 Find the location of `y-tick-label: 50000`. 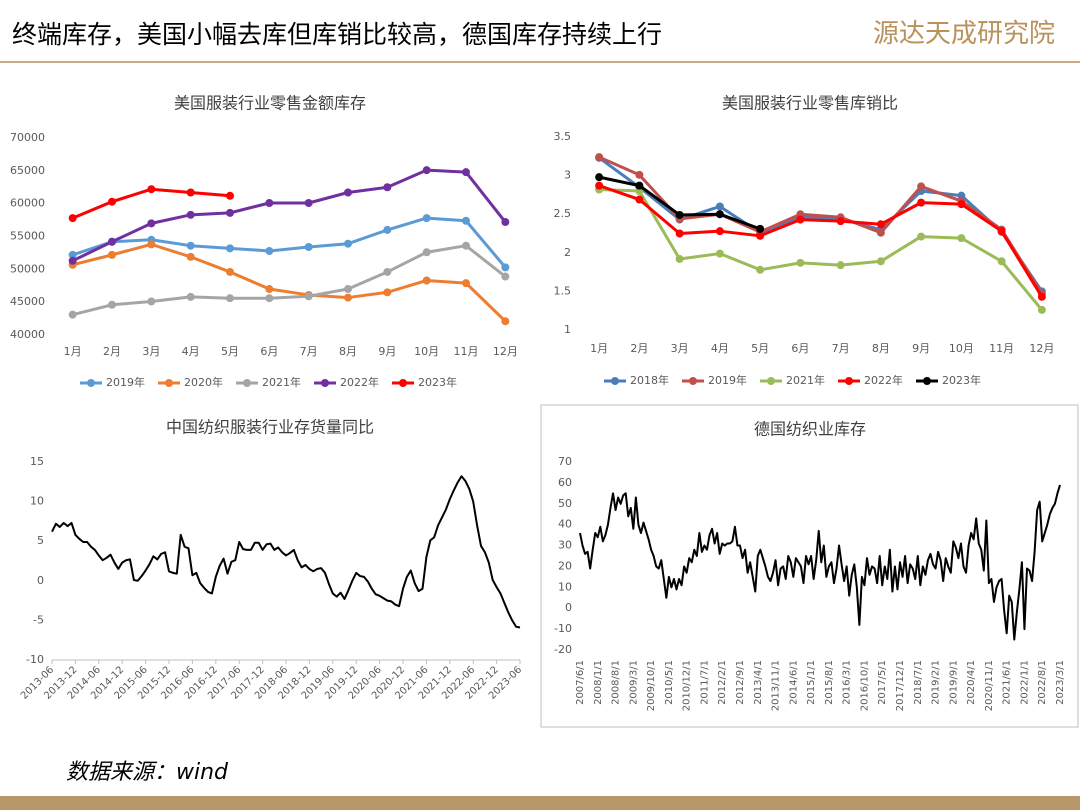

y-tick-label: 50000 is located at coordinates (27, 268).